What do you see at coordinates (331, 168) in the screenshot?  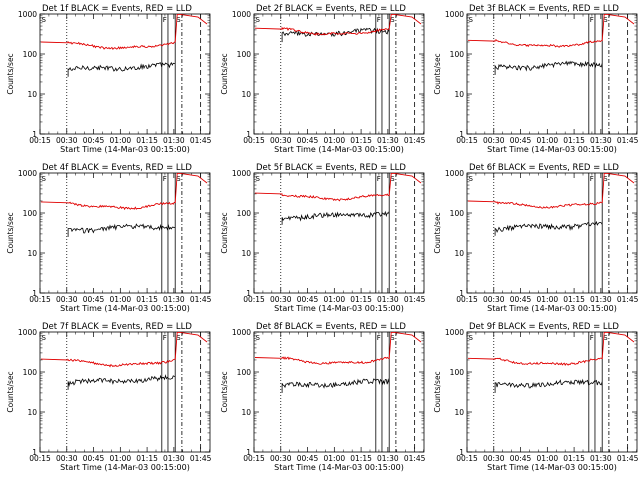 I see `panel-title: Det 5f BLACK = Events, RED = LLD` at bounding box center [331, 168].